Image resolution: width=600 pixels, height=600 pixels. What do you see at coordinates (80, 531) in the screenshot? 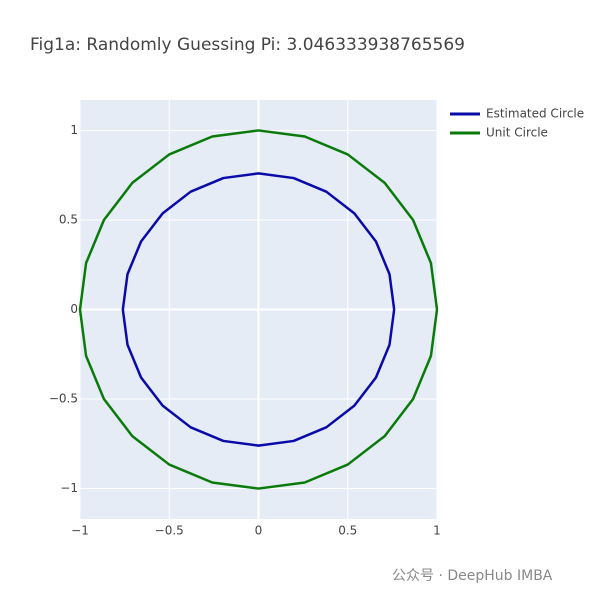
I see `x-tick-label: −1` at bounding box center [80, 531].